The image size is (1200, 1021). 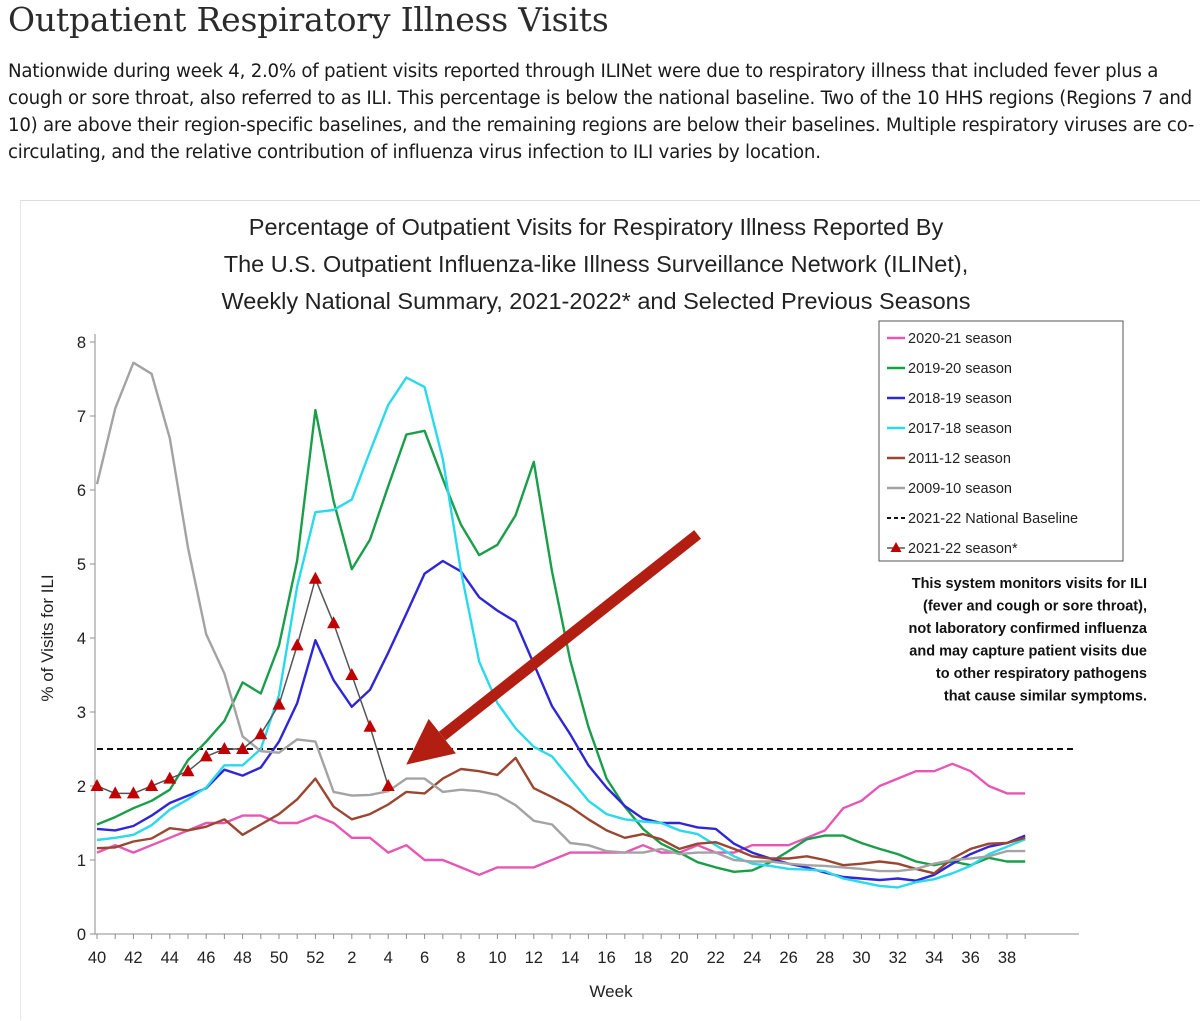 What do you see at coordinates (388, 958) in the screenshot?
I see `x-tick-label: 4` at bounding box center [388, 958].